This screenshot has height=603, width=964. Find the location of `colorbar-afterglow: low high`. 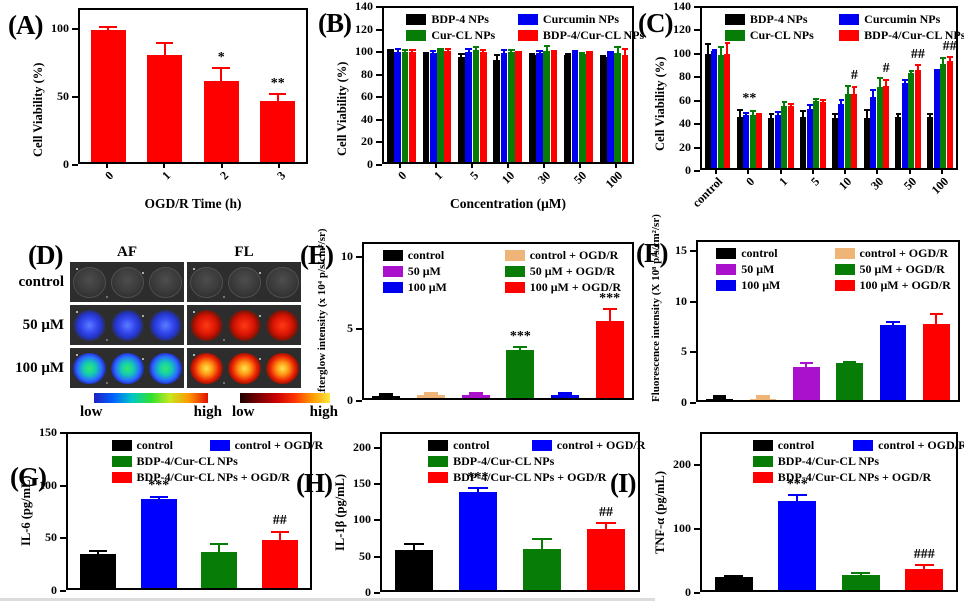

colorbar-afterglow: low high is located at coordinates (151, 407).